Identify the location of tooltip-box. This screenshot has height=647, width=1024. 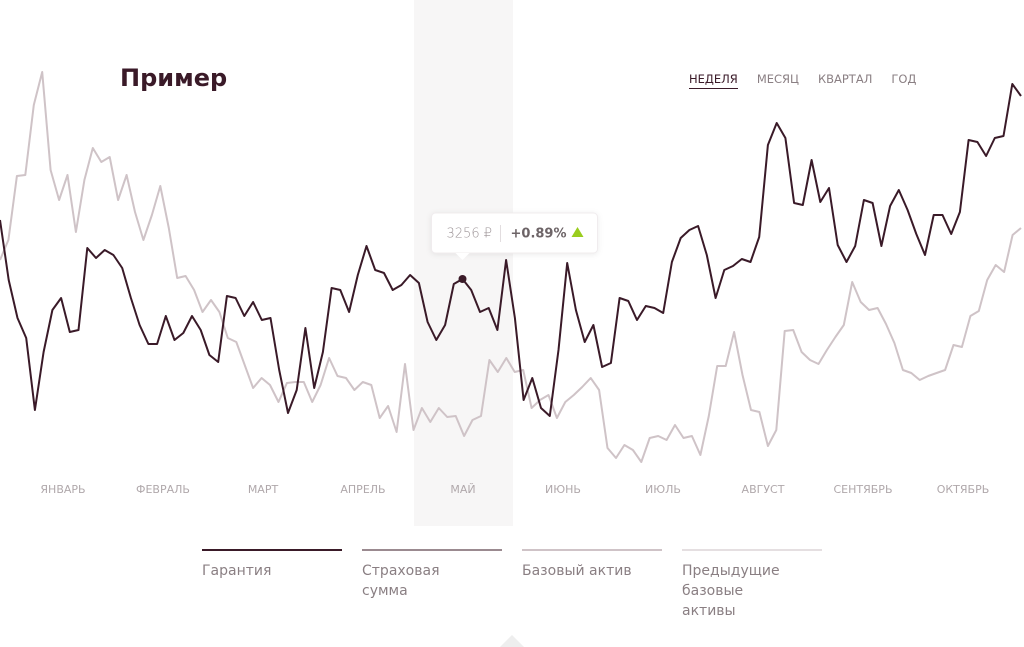
(515, 233).